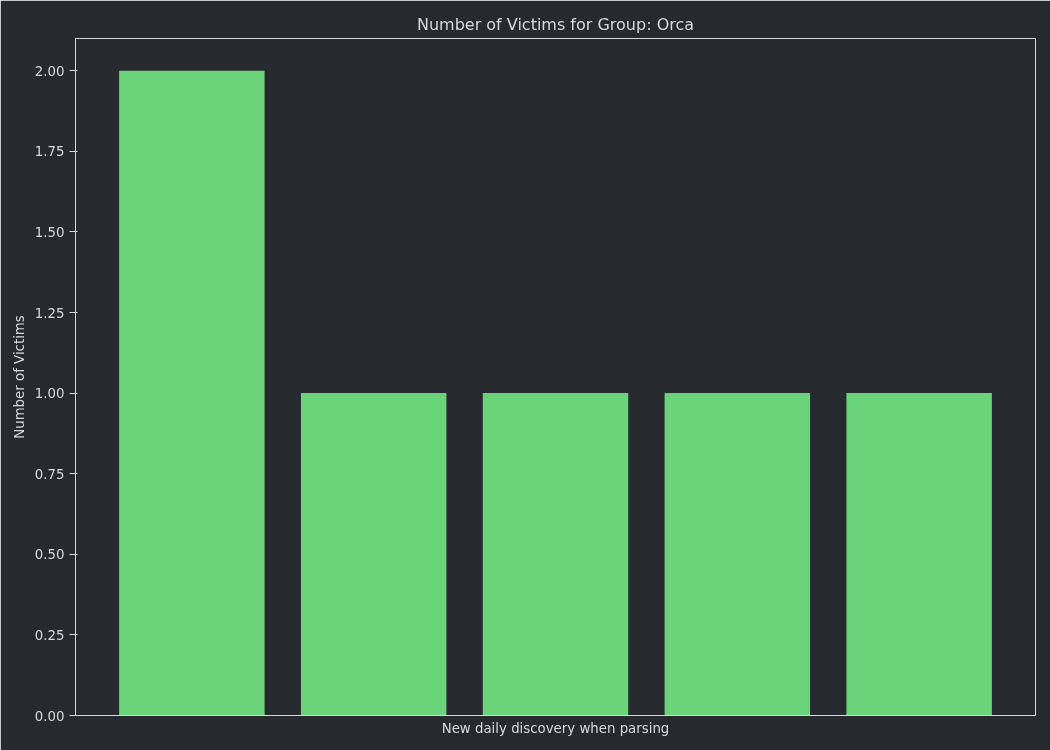 The height and width of the screenshot is (750, 1050). I want to click on y-axis-title: Number of Victims, so click(19, 377).